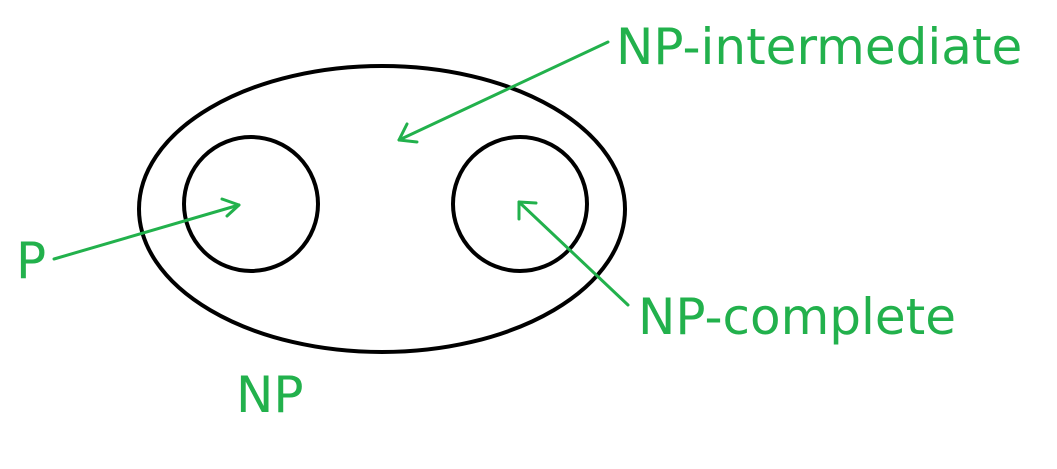 Image resolution: width=1057 pixels, height=469 pixels. I want to click on np-label: NP, so click(270, 395).